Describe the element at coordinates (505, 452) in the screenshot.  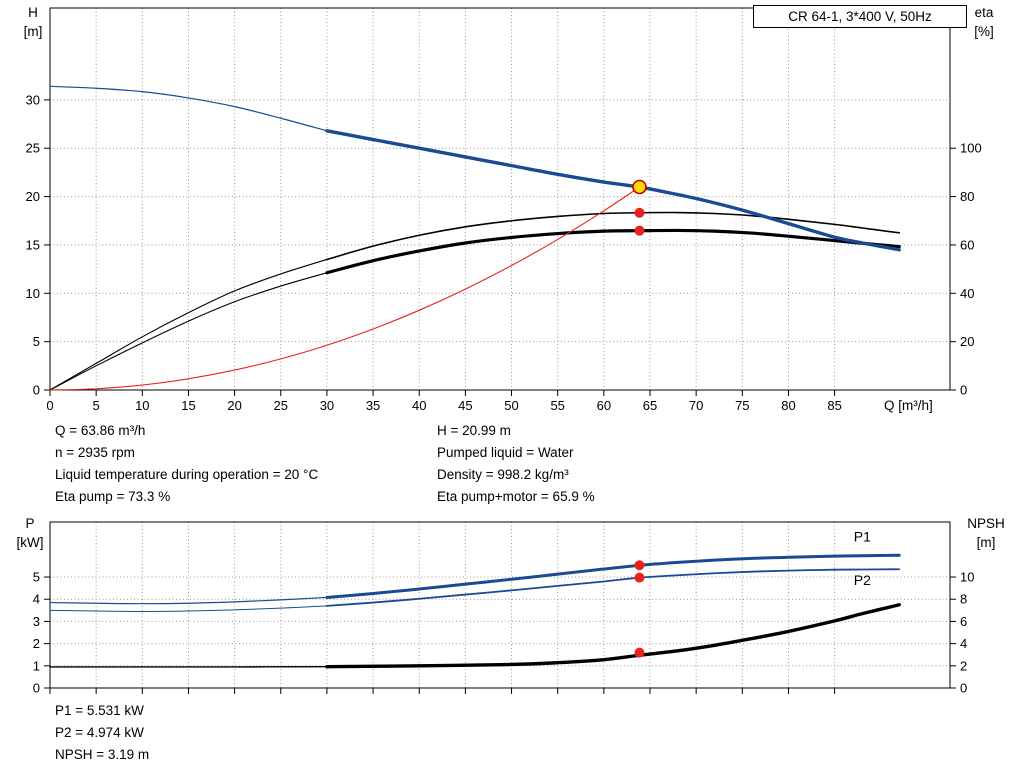
I see `info-line-liquid: Pumped liquid = Water` at that location.